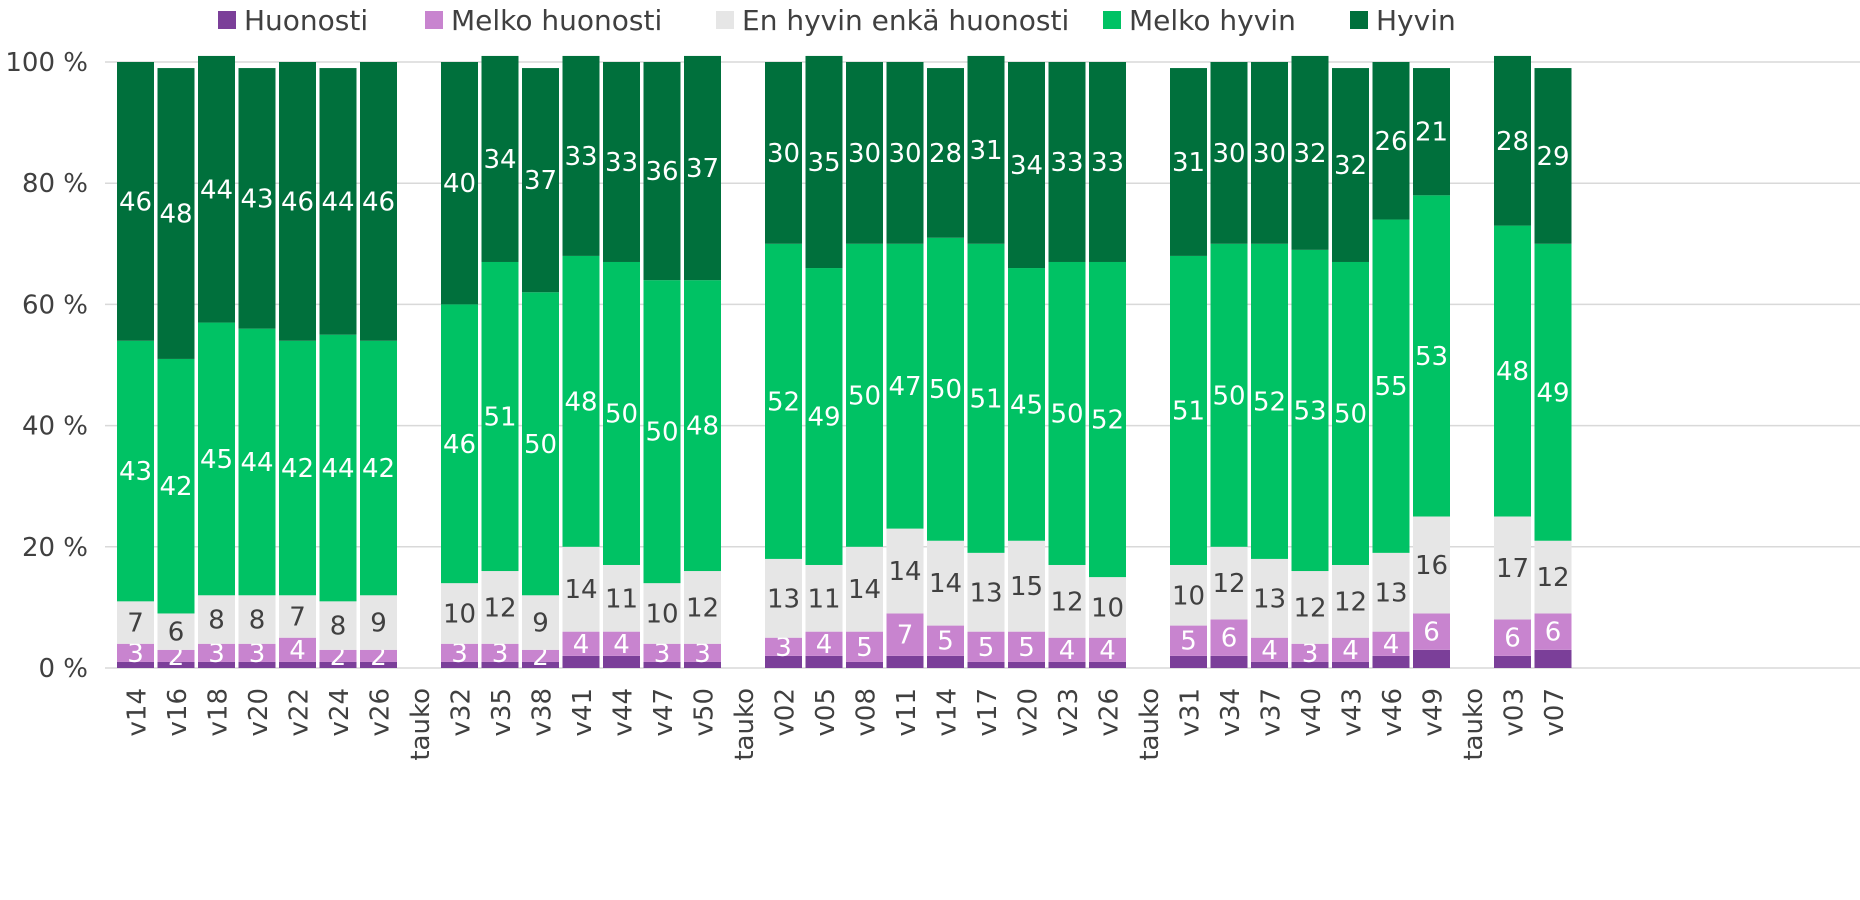  I want to click on data-label: 14, so click(864, 590).